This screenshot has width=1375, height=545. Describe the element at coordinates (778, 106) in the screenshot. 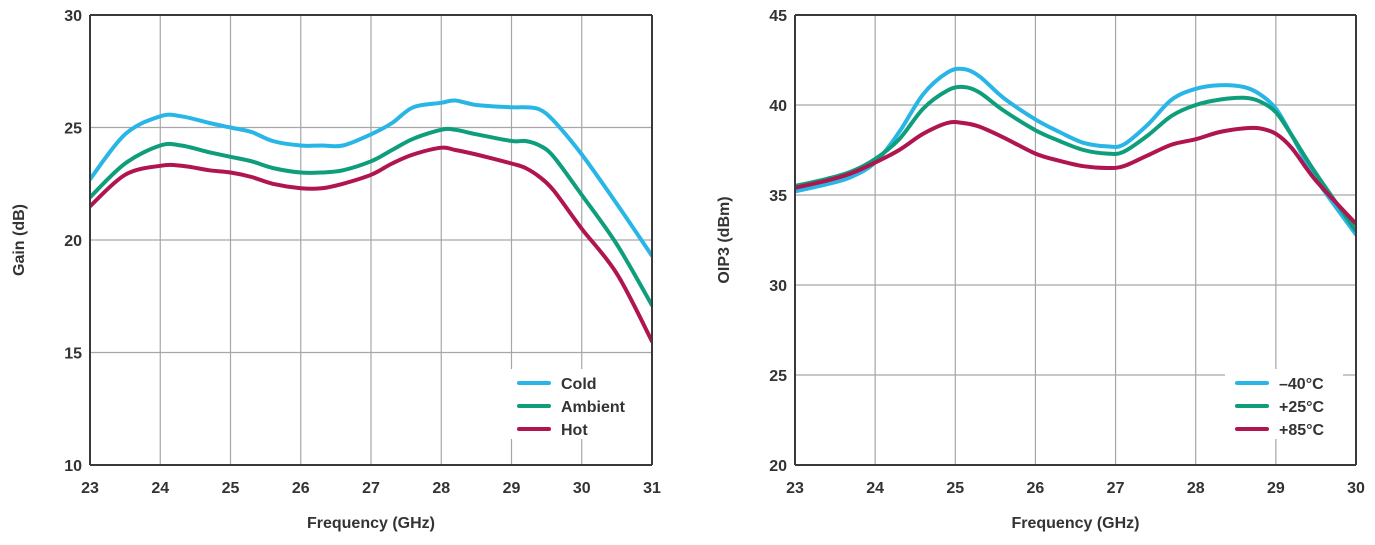

I see `y-tick-label-4: 40` at that location.